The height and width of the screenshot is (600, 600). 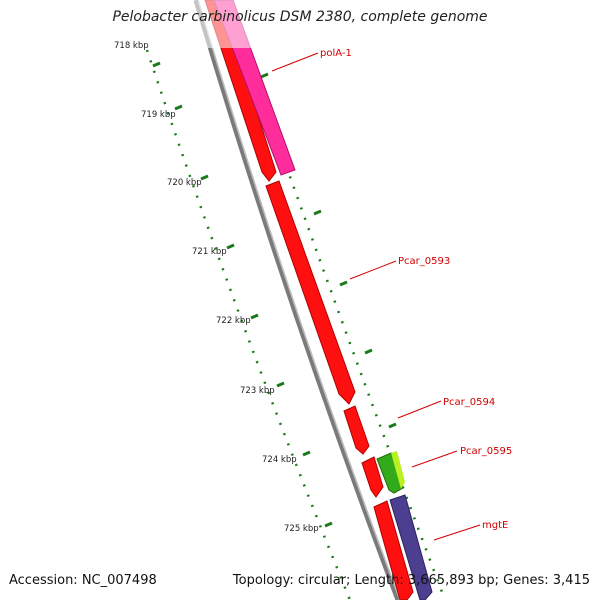 I want to click on gene-pcar-0595-feature, so click(x=390, y=473).